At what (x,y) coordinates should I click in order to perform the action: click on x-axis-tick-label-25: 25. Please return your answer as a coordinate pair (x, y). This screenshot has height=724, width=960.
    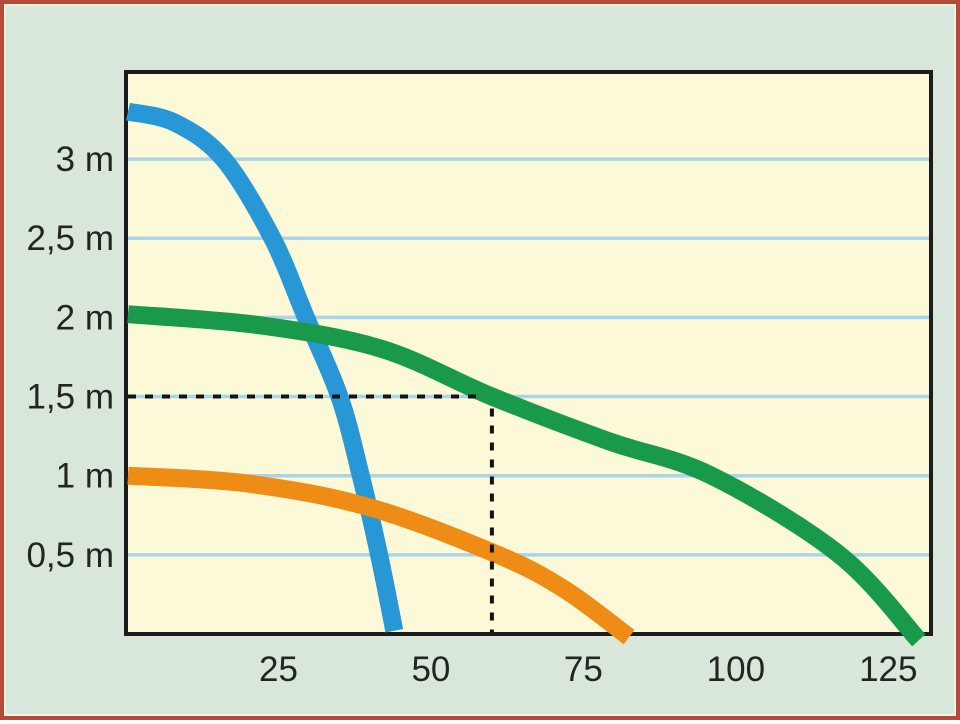
    Looking at the image, I should click on (278, 669).